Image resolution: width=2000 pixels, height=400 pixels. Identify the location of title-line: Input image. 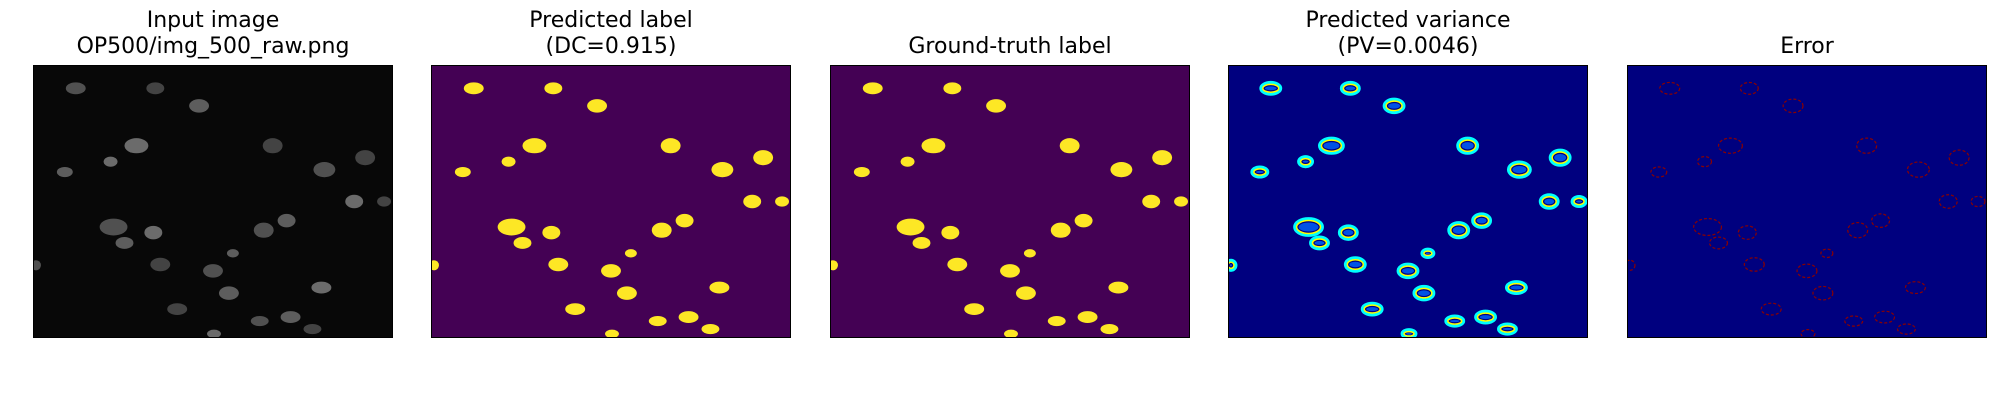
(213, 20).